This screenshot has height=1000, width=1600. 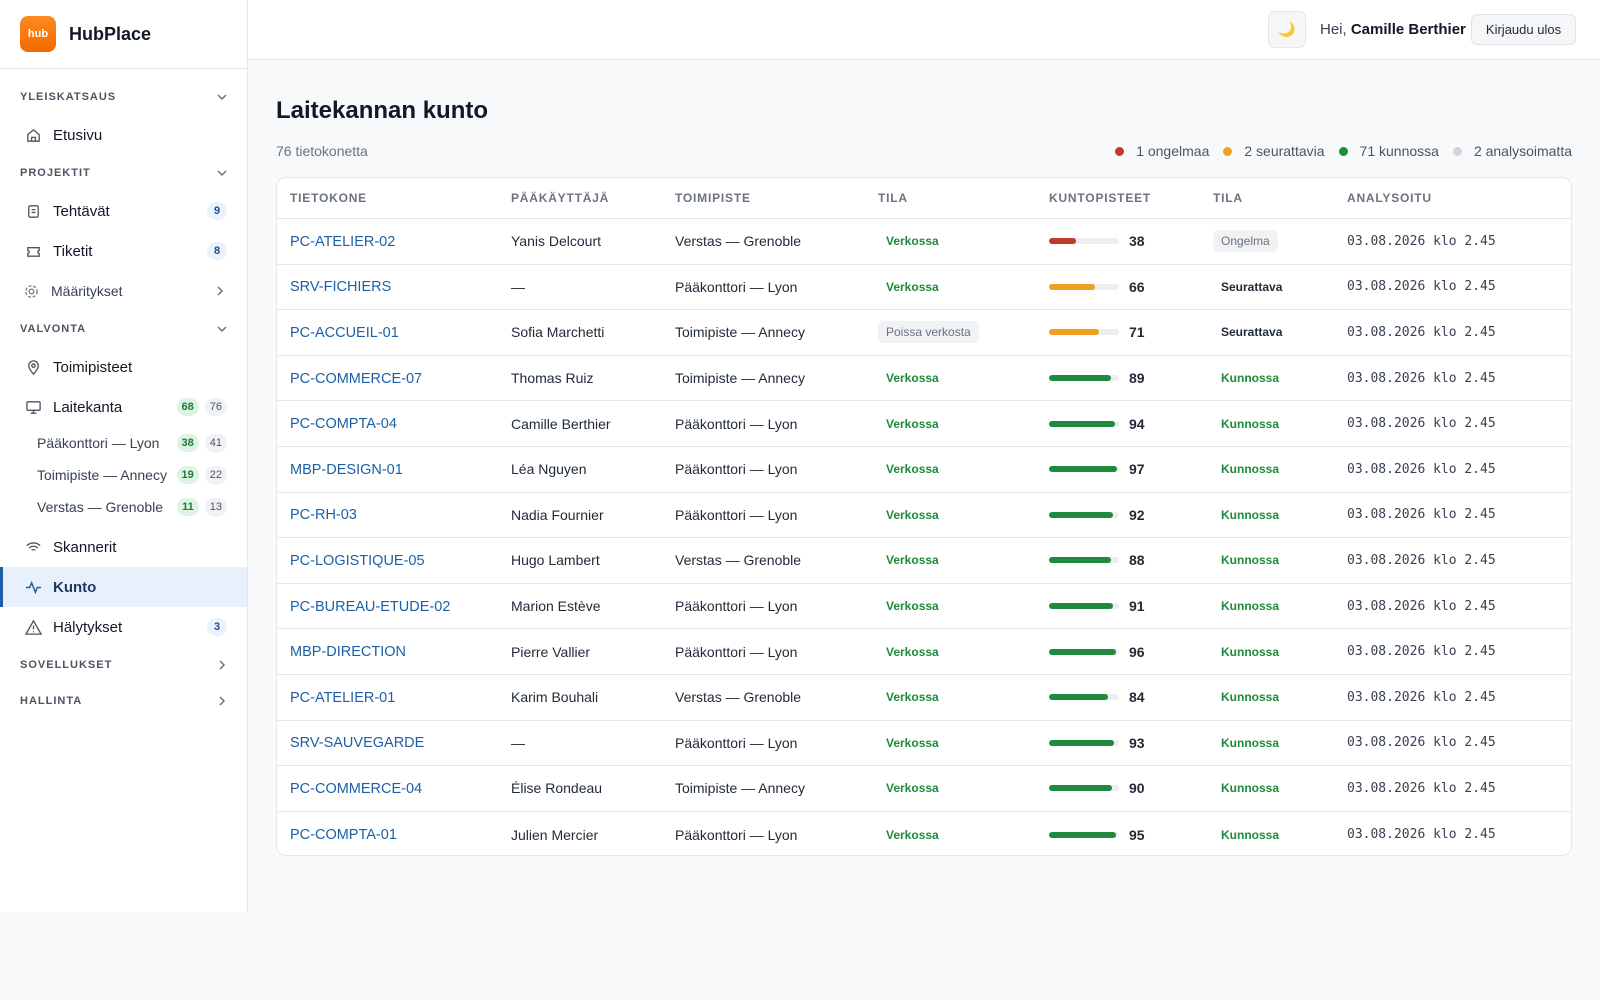 I want to click on section-hallinta: HALLINTA, so click(x=123, y=701).